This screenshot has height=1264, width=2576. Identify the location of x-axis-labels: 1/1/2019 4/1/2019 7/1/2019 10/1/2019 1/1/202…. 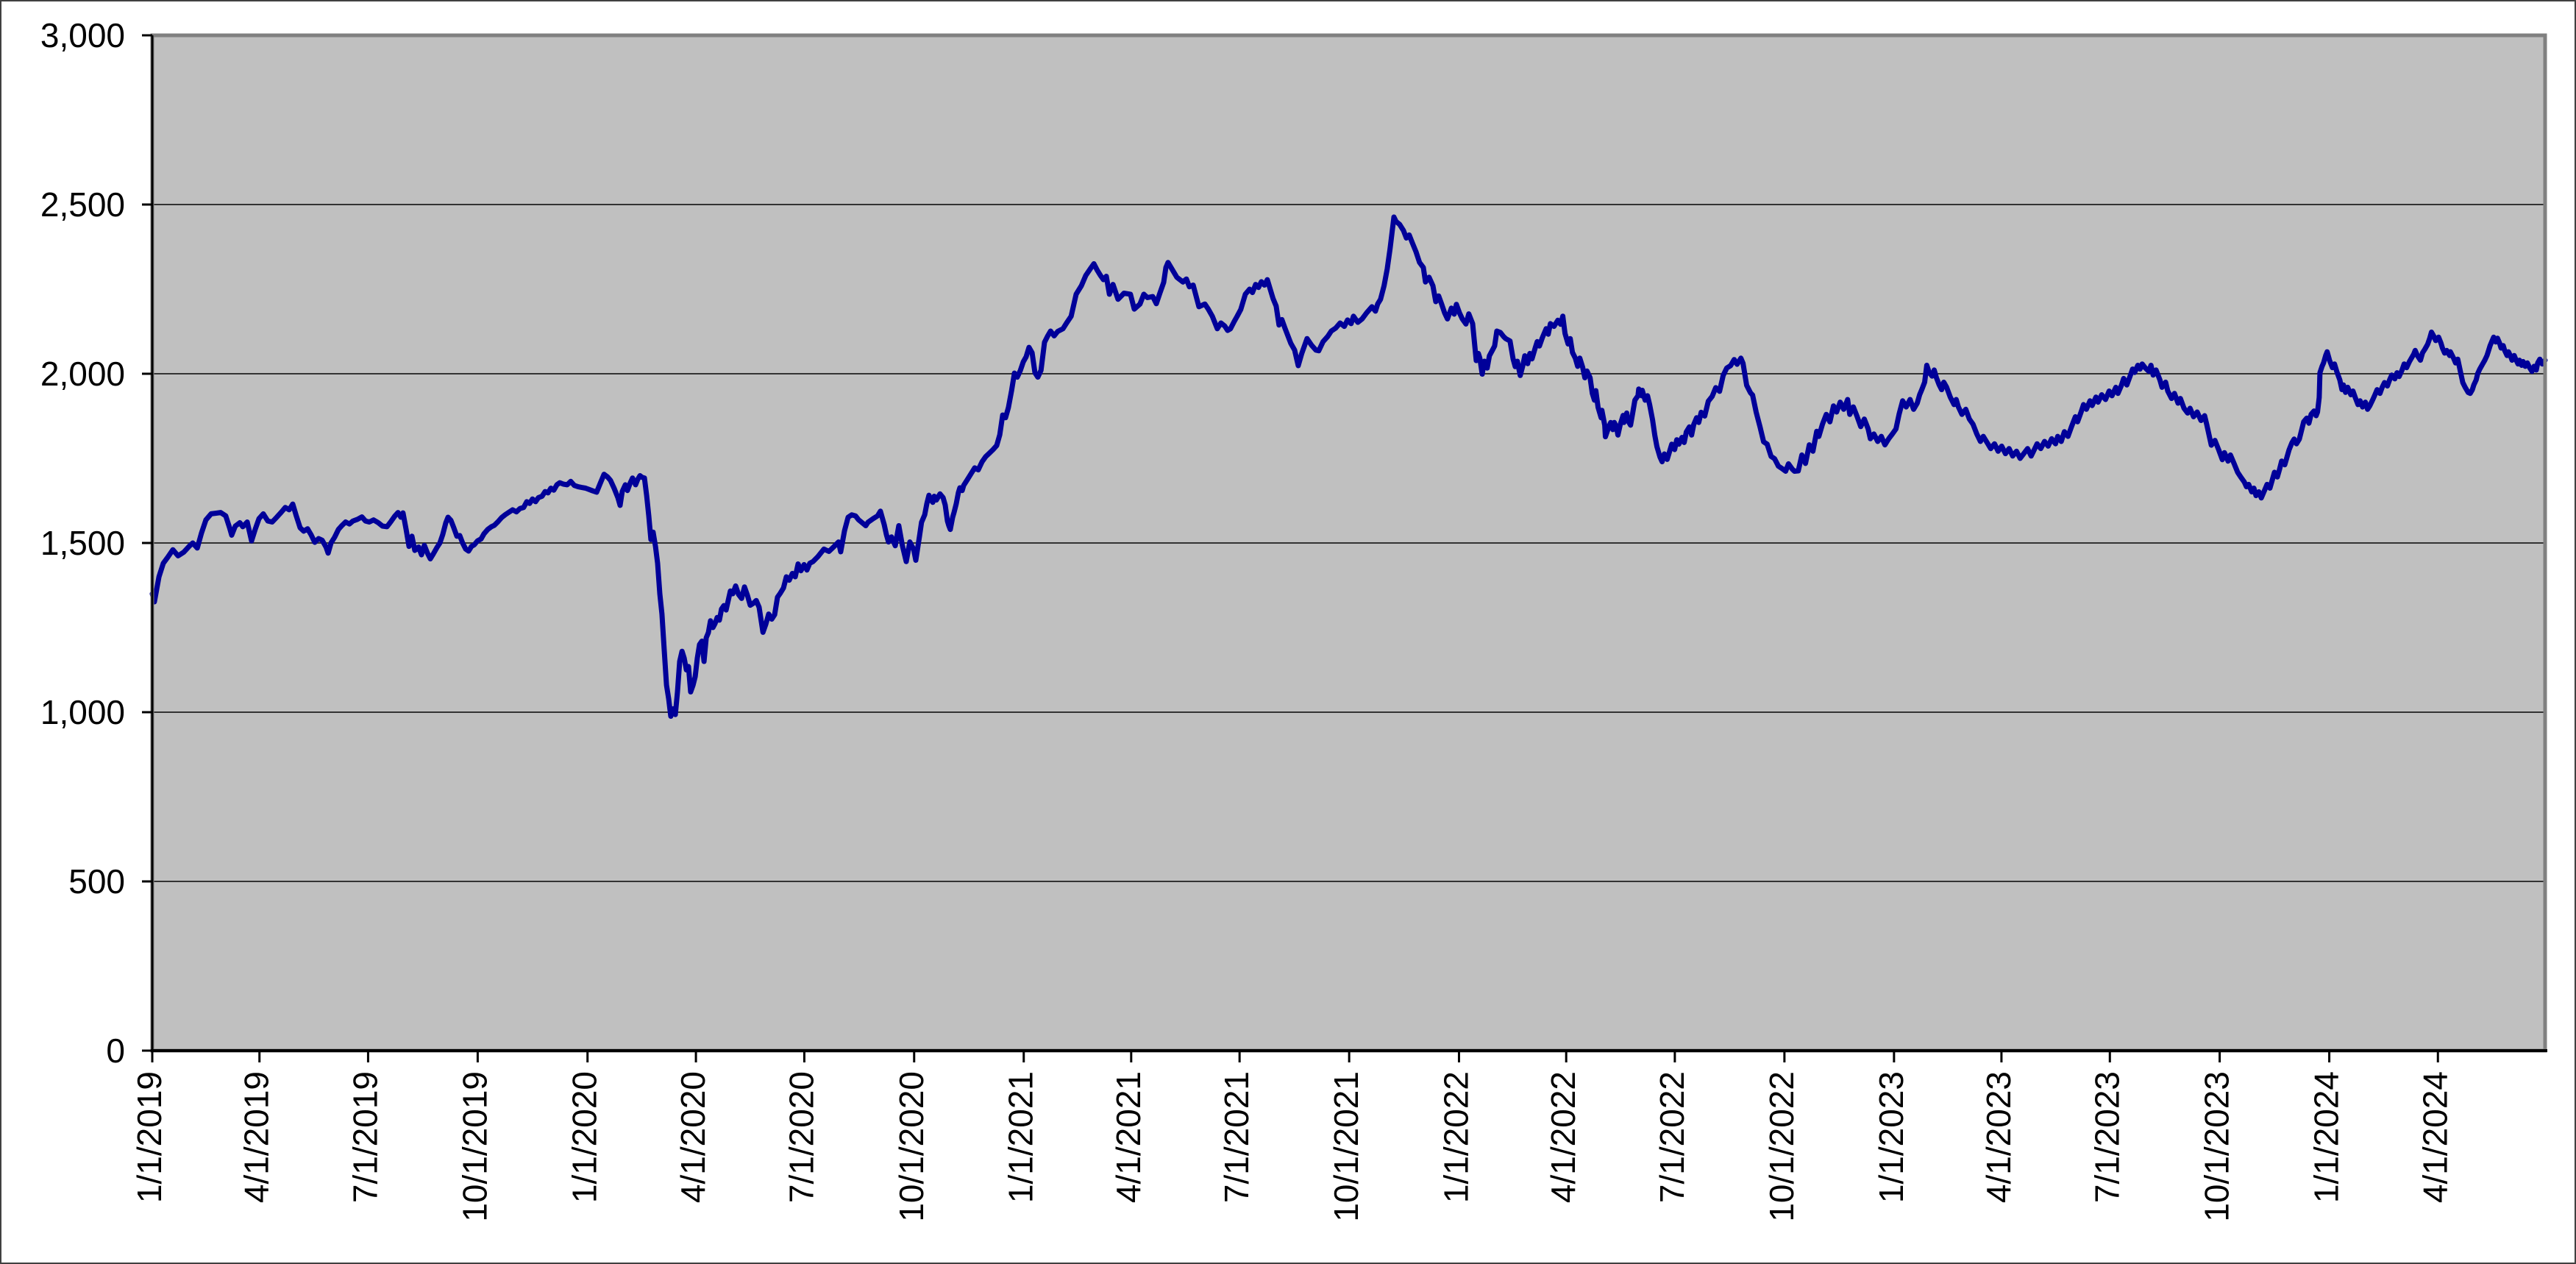
(1292, 1146).